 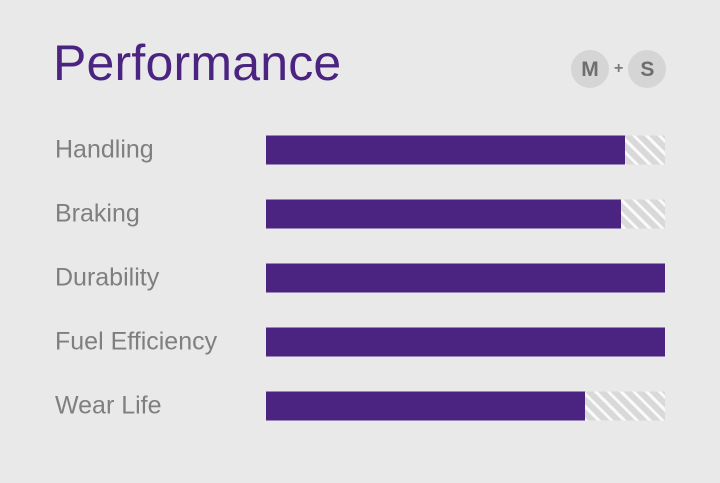 I want to click on metric-label-braking: Braking, so click(x=97, y=213).